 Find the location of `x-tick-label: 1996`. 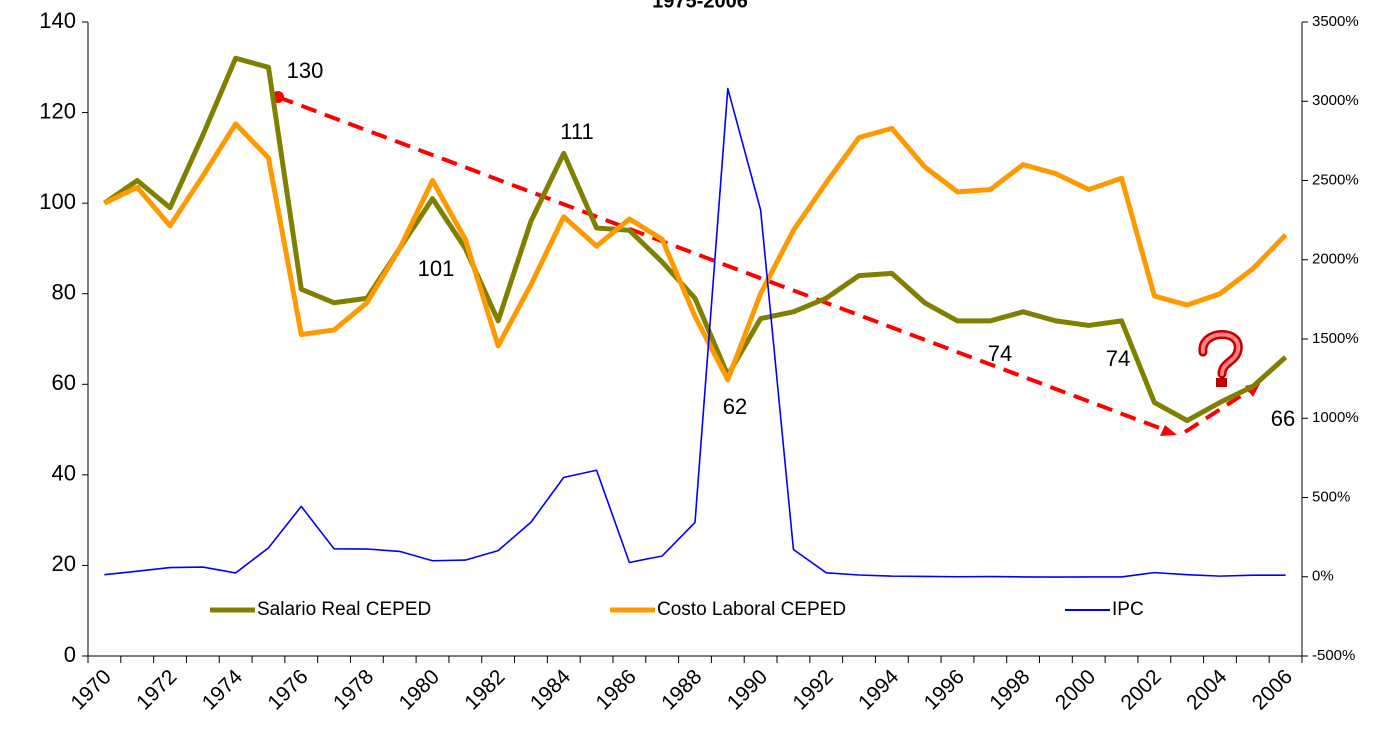

x-tick-label: 1996 is located at coordinates (944, 689).